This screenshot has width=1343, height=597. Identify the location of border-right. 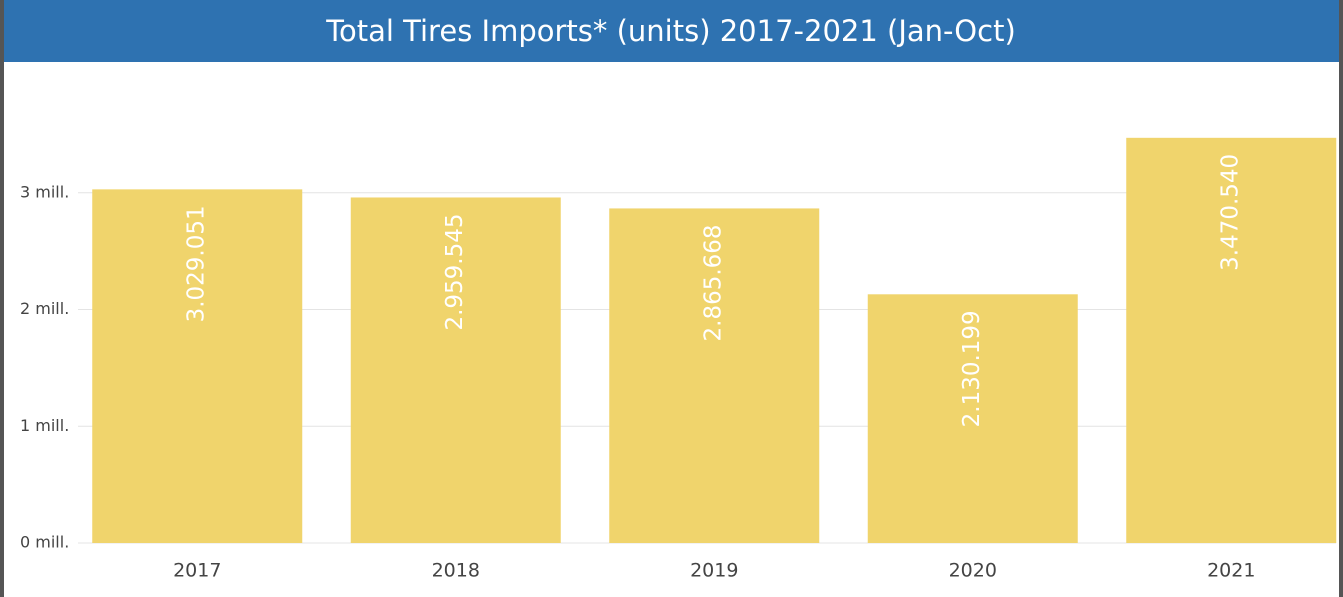
(1341, 298).